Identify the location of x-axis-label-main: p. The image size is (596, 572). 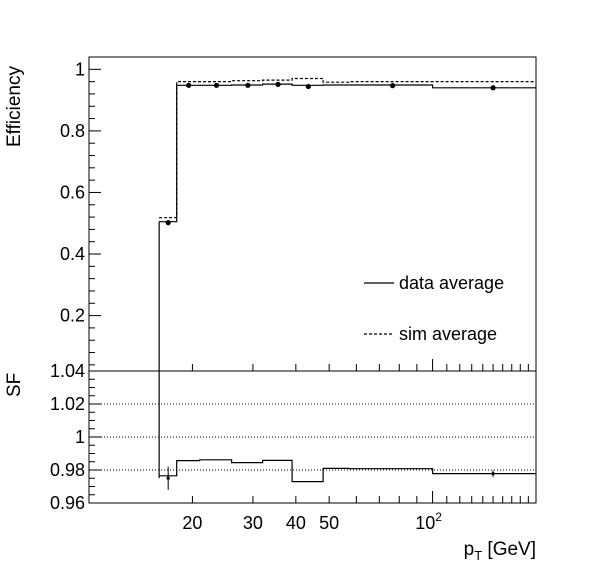
(469, 549).